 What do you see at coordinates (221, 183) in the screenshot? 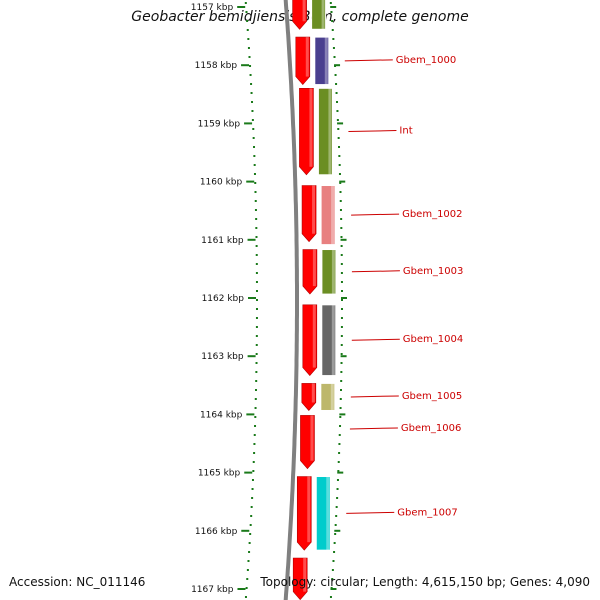
I see `tick-label: 1160 kbp` at bounding box center [221, 183].